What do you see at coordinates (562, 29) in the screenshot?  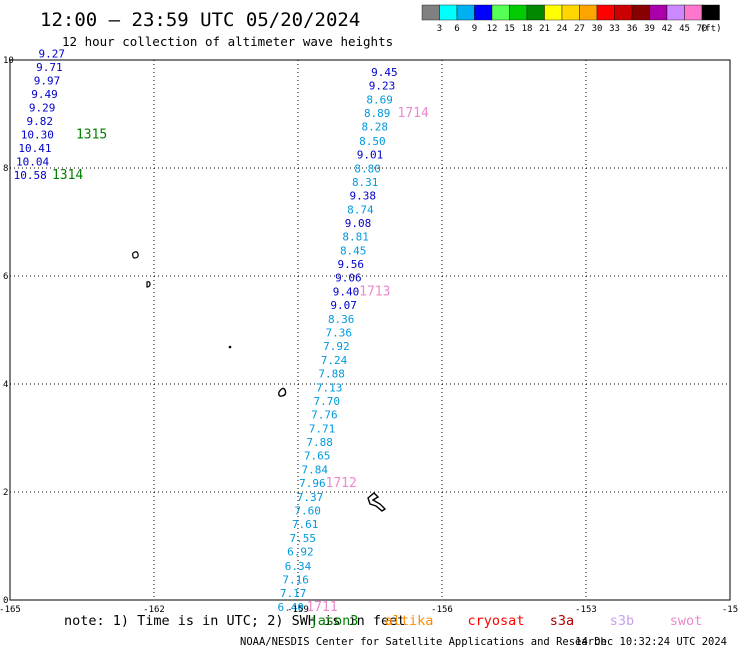 I see `colorbar-label: 24` at bounding box center [562, 29].